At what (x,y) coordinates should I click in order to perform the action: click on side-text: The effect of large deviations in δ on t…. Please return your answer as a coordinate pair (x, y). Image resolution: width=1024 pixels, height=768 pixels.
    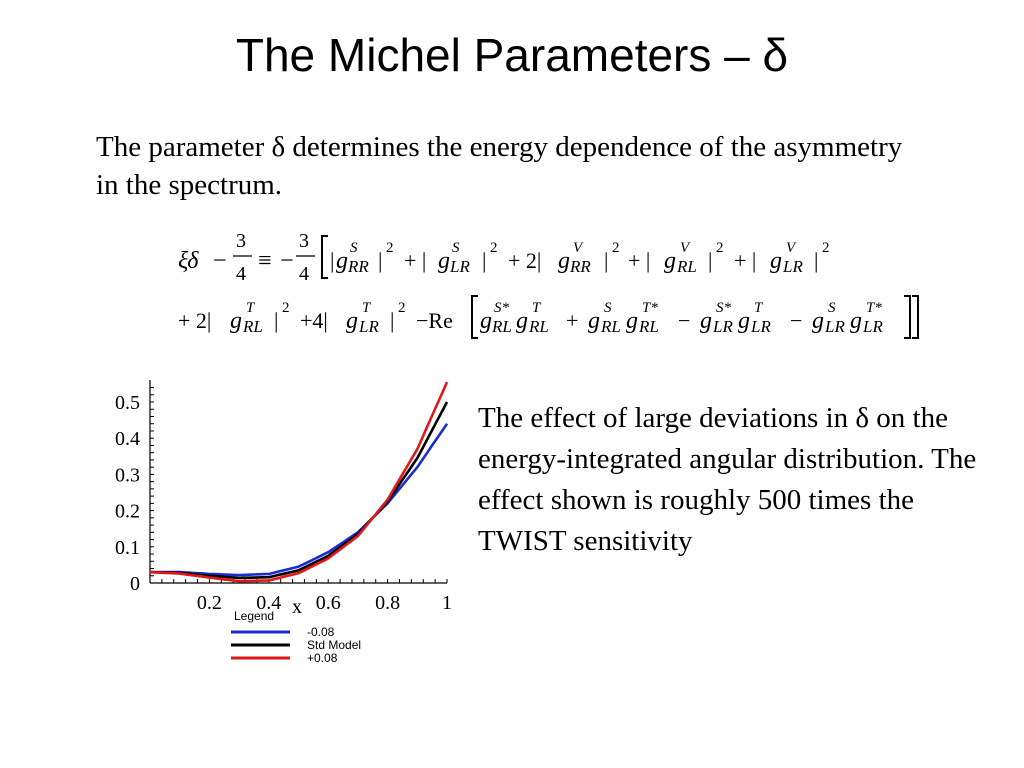
    Looking at the image, I should click on (727, 479).